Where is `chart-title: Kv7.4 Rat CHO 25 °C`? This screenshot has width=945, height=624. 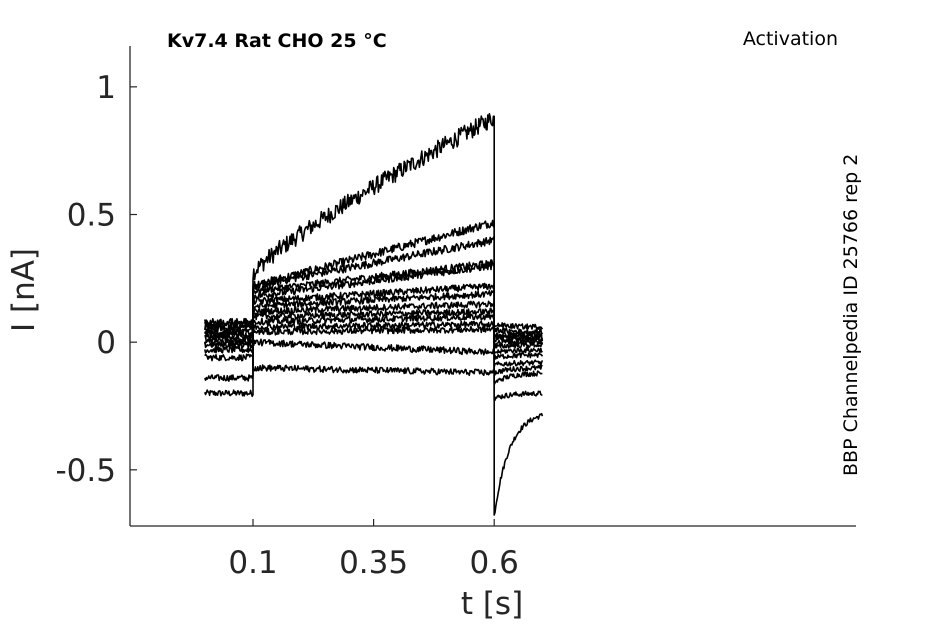
chart-title: Kv7.4 Rat CHO 25 °C is located at coordinates (277, 41).